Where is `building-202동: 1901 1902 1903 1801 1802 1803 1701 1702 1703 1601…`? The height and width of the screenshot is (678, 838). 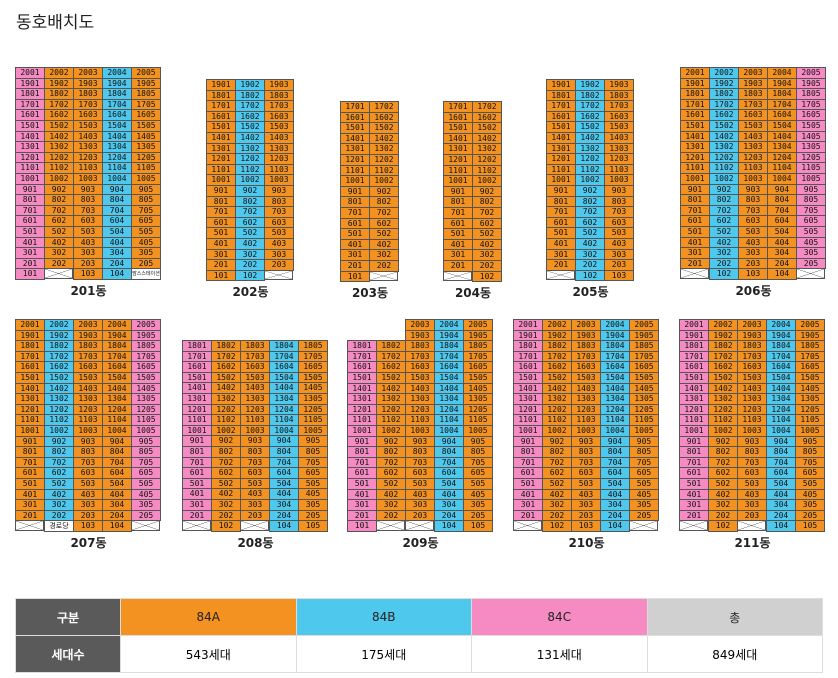
building-202동: 1901 1902 1903 1801 1802 1803 1701 1702 1703 1601… is located at coordinates (250, 189).